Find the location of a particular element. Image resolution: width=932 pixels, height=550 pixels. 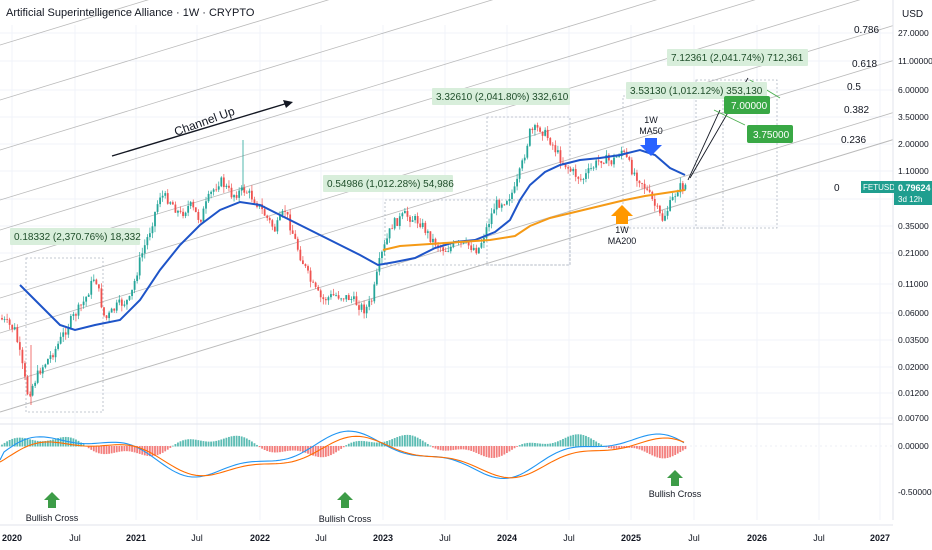

price-tick: 11.00000 is located at coordinates (915, 61).